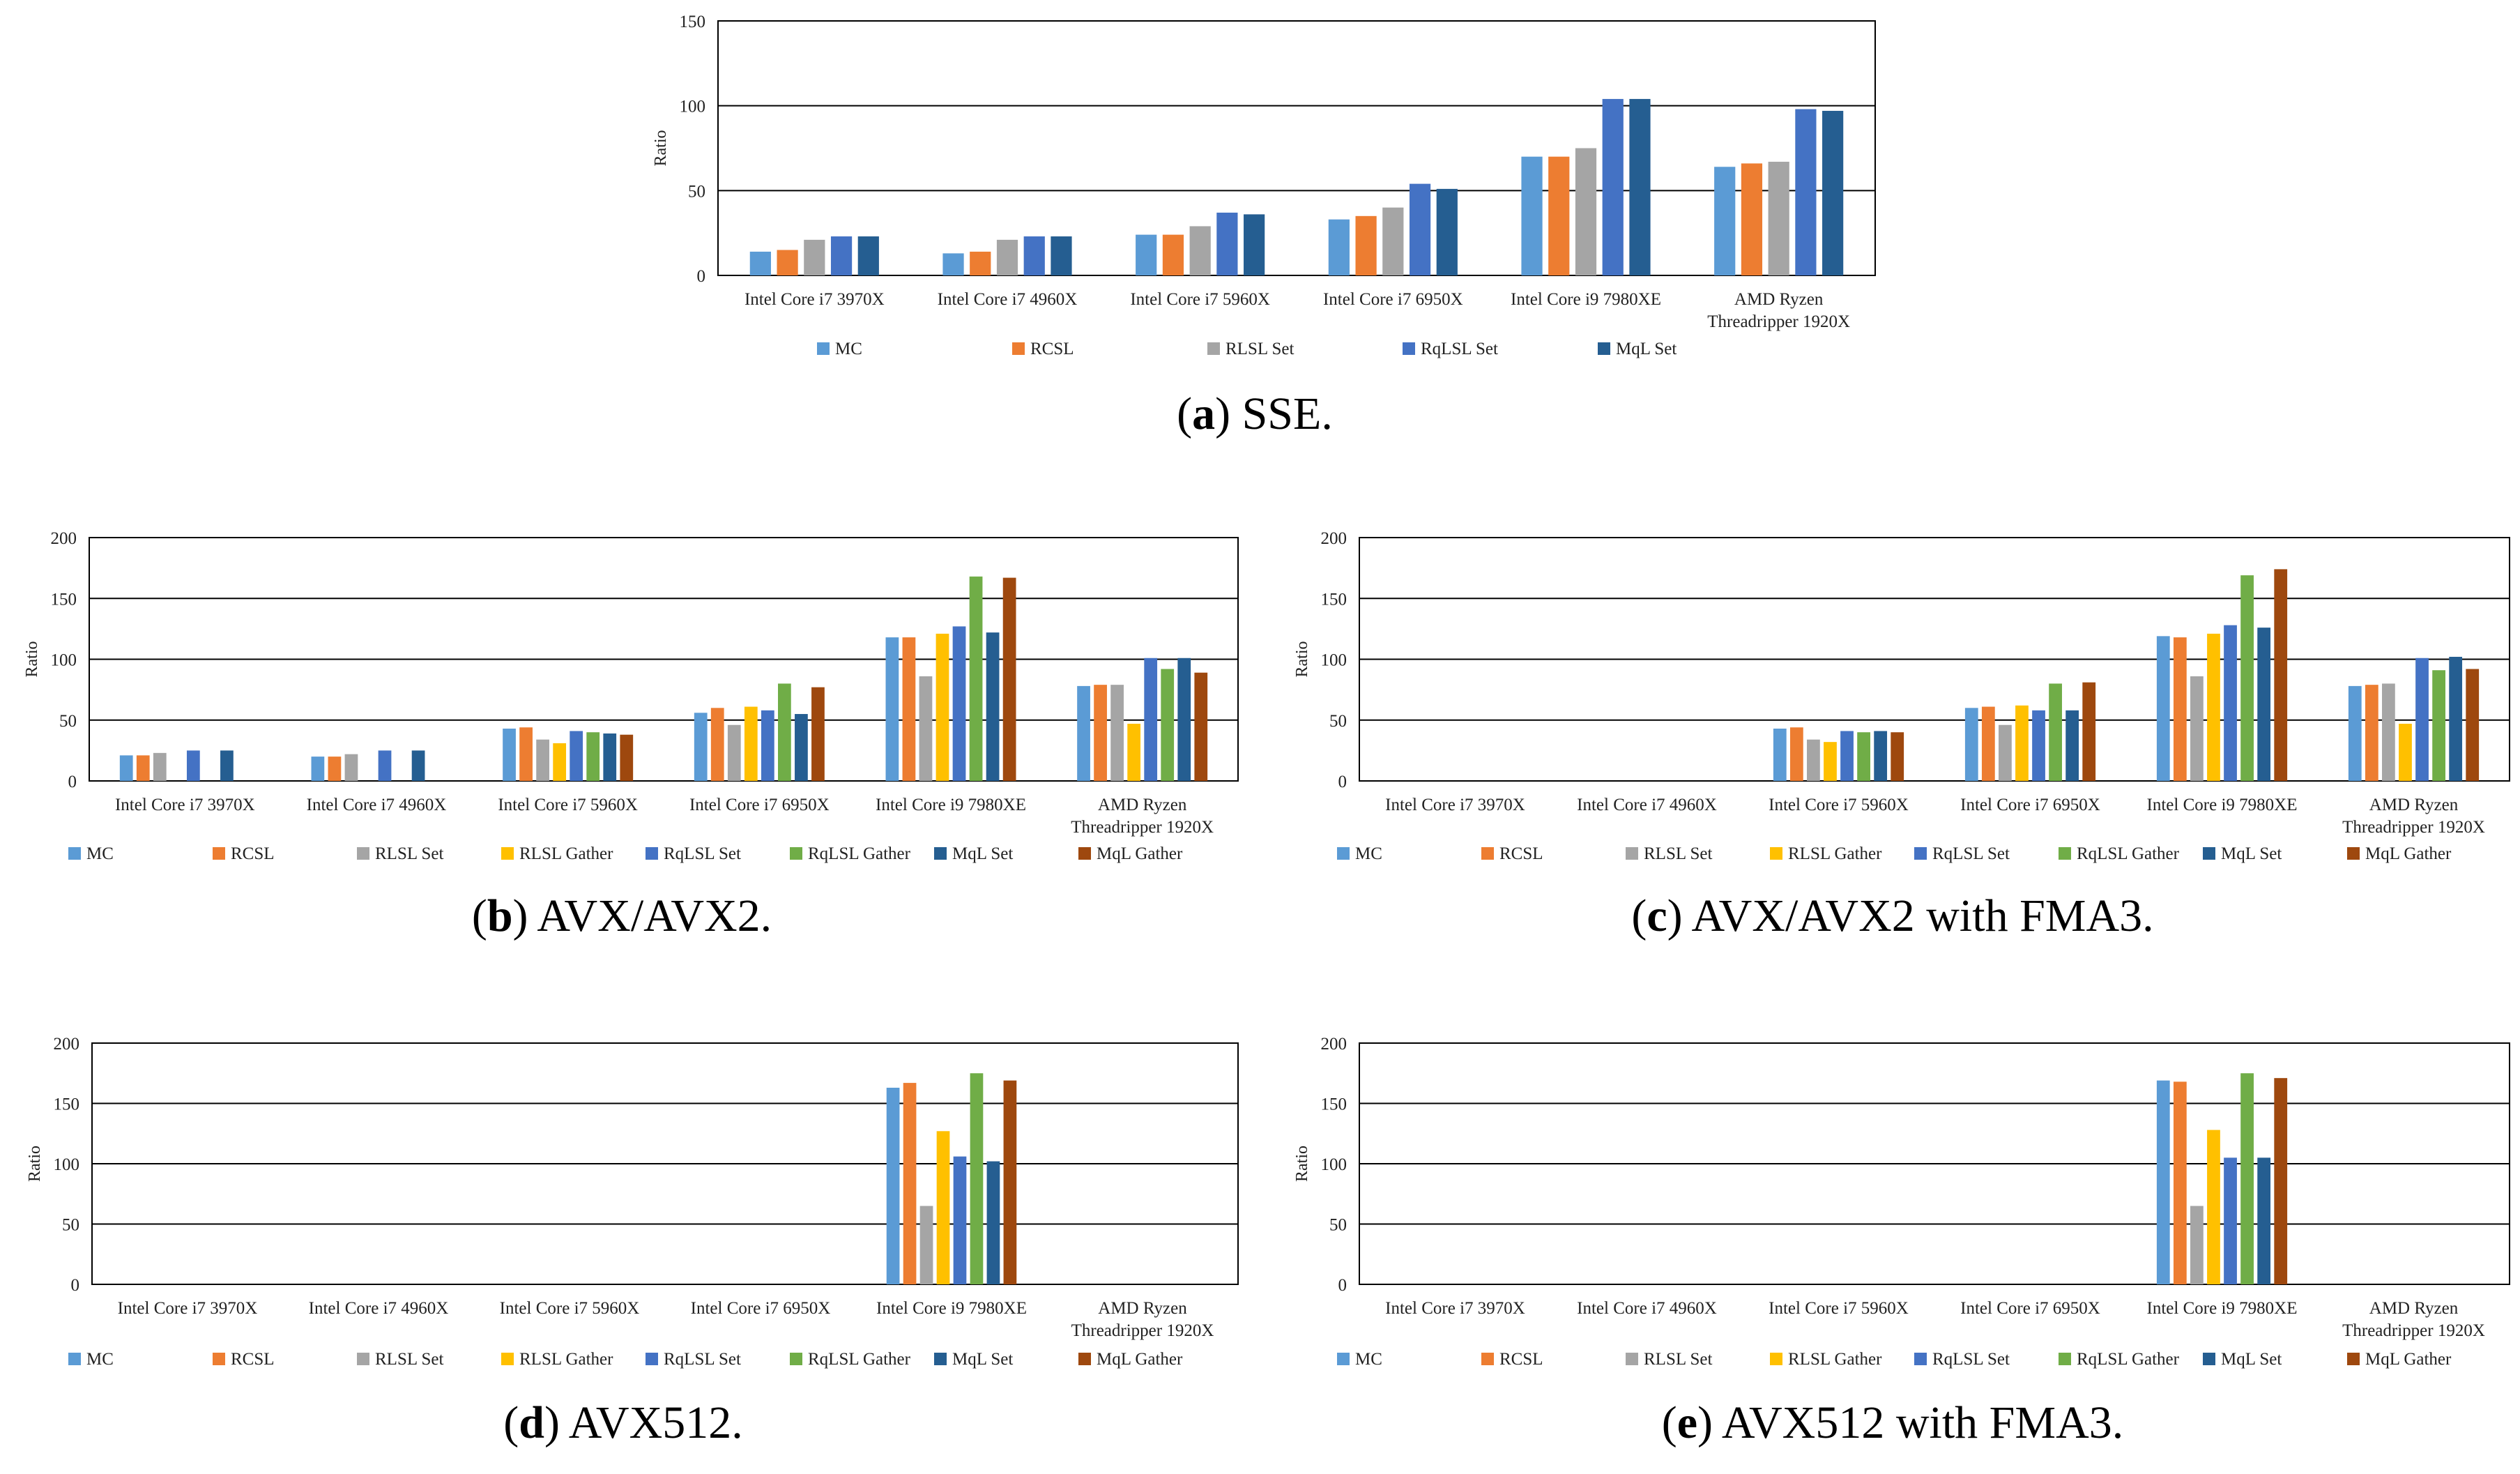  I want to click on legend-label-rqlsl-set: RqLSL Set, so click(702, 853).